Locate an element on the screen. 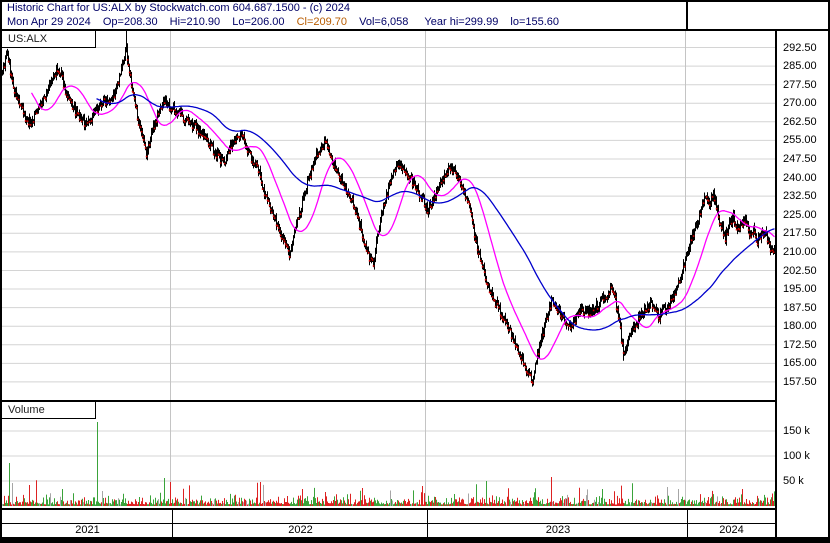 The height and width of the screenshot is (543, 830). price-axis-label: 277.50 is located at coordinates (800, 84).